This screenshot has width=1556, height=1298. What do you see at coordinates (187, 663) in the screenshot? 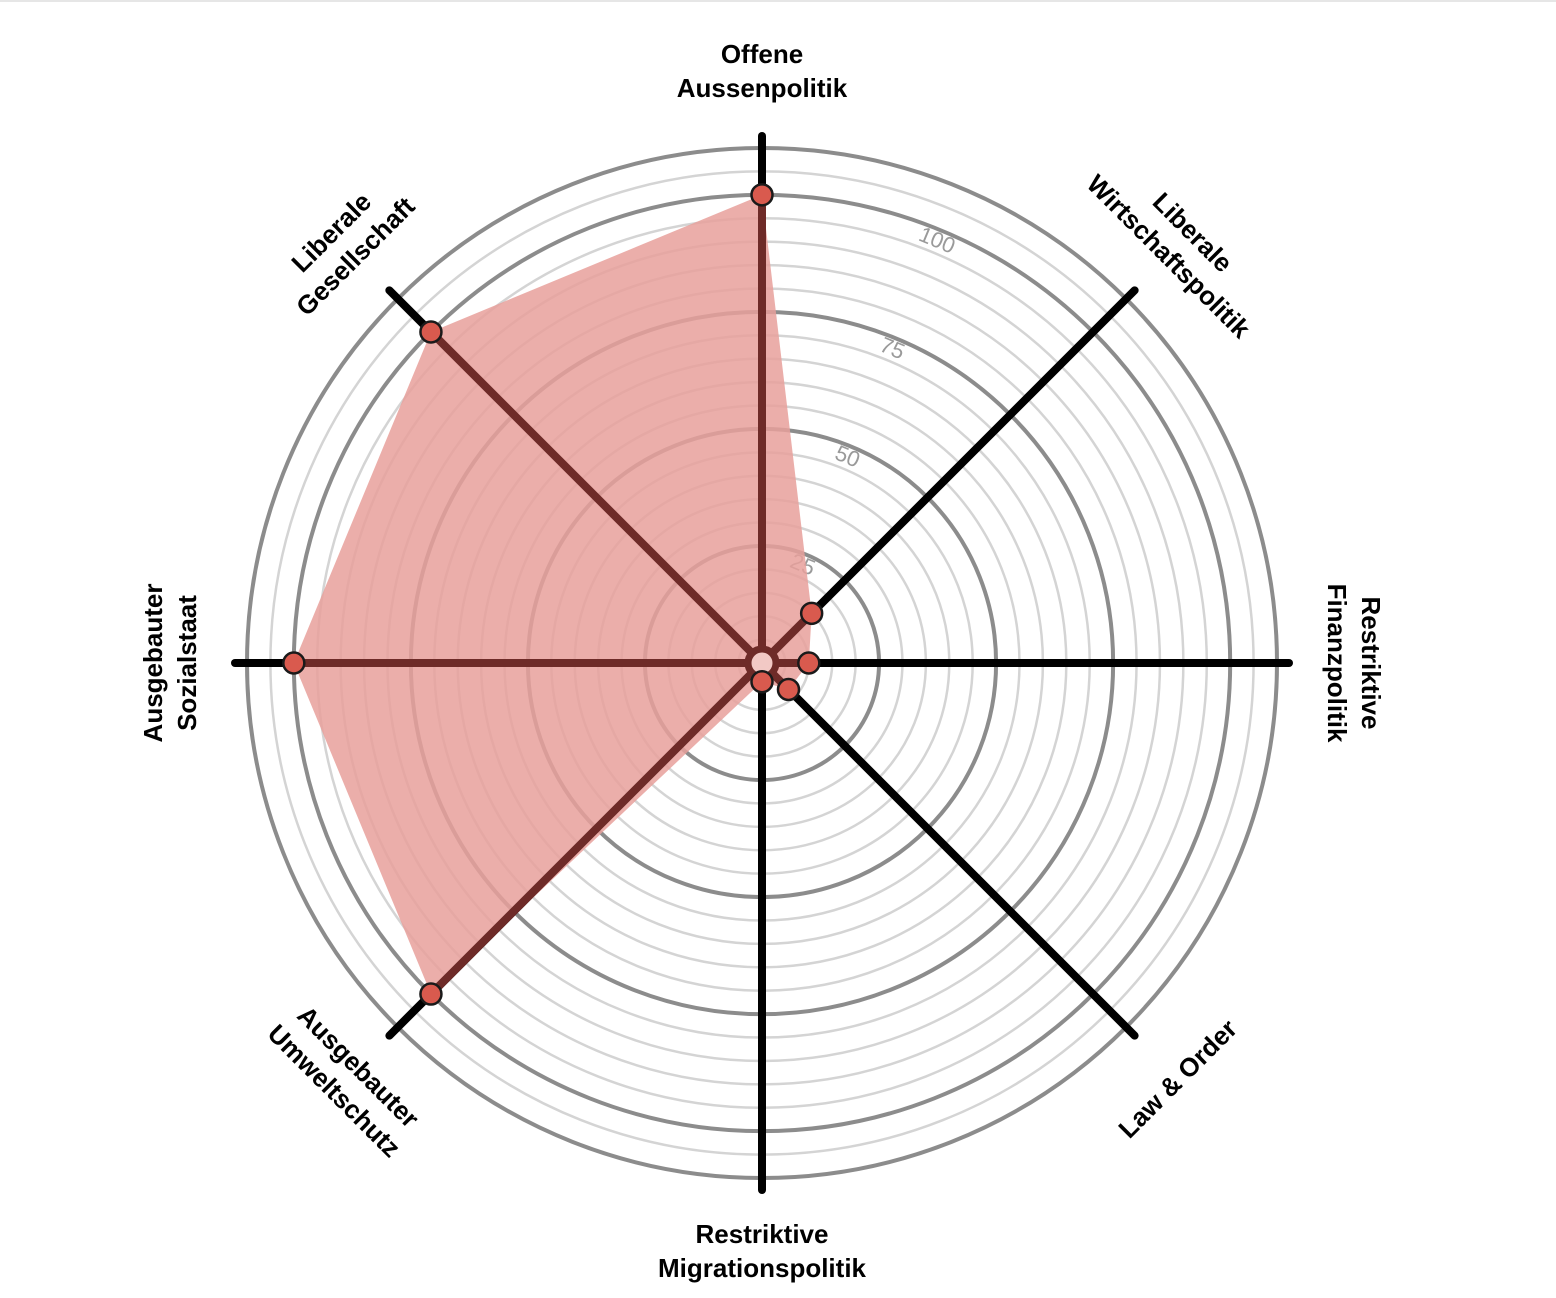
I see `axis-label: Sozialstaat` at bounding box center [187, 663].